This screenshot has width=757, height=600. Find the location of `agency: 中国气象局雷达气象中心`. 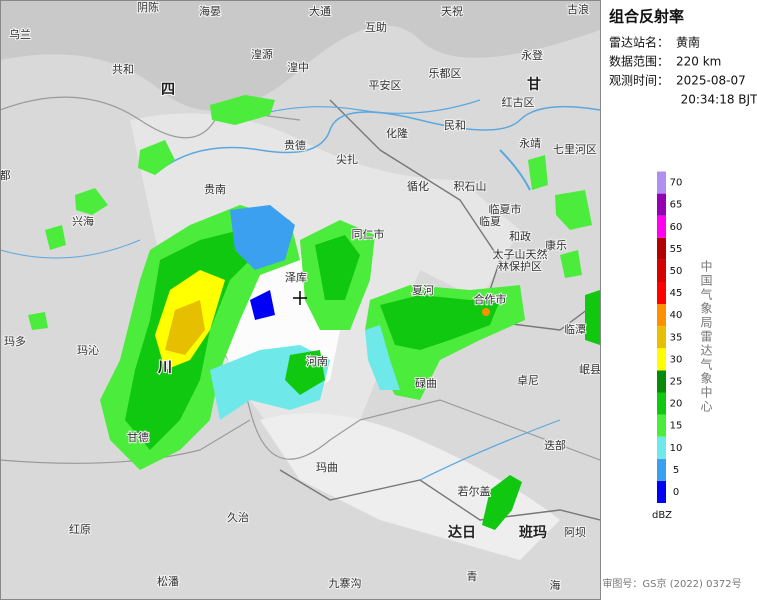

agency: 中国气象局雷达气象中心 is located at coordinates (706, 336).